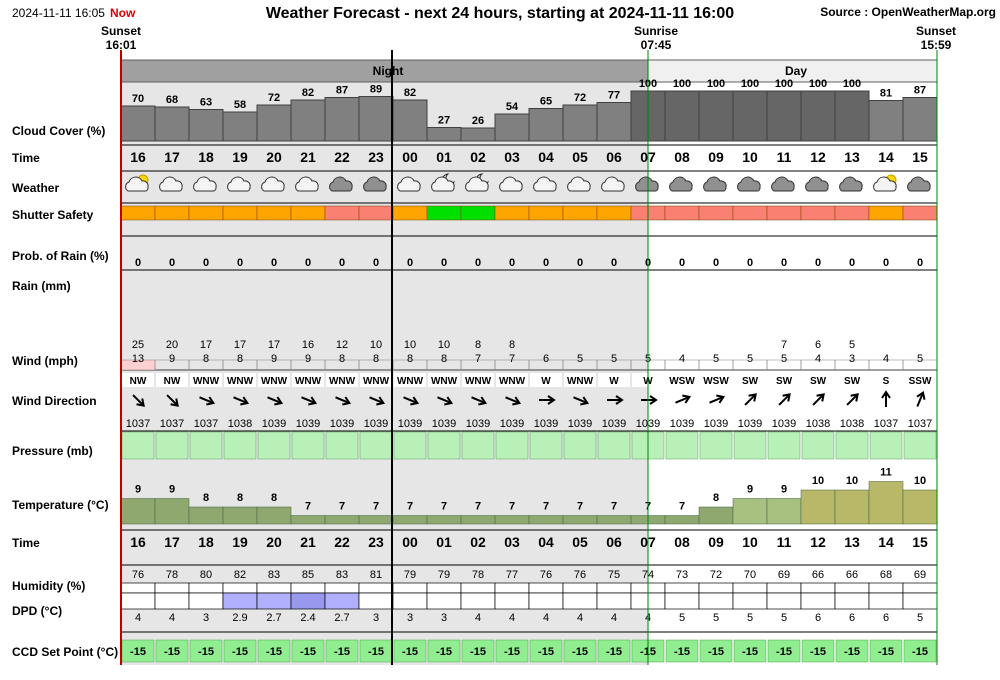  Describe the element at coordinates (545, 184) in the screenshot. I see `cloudy-icon` at that location.